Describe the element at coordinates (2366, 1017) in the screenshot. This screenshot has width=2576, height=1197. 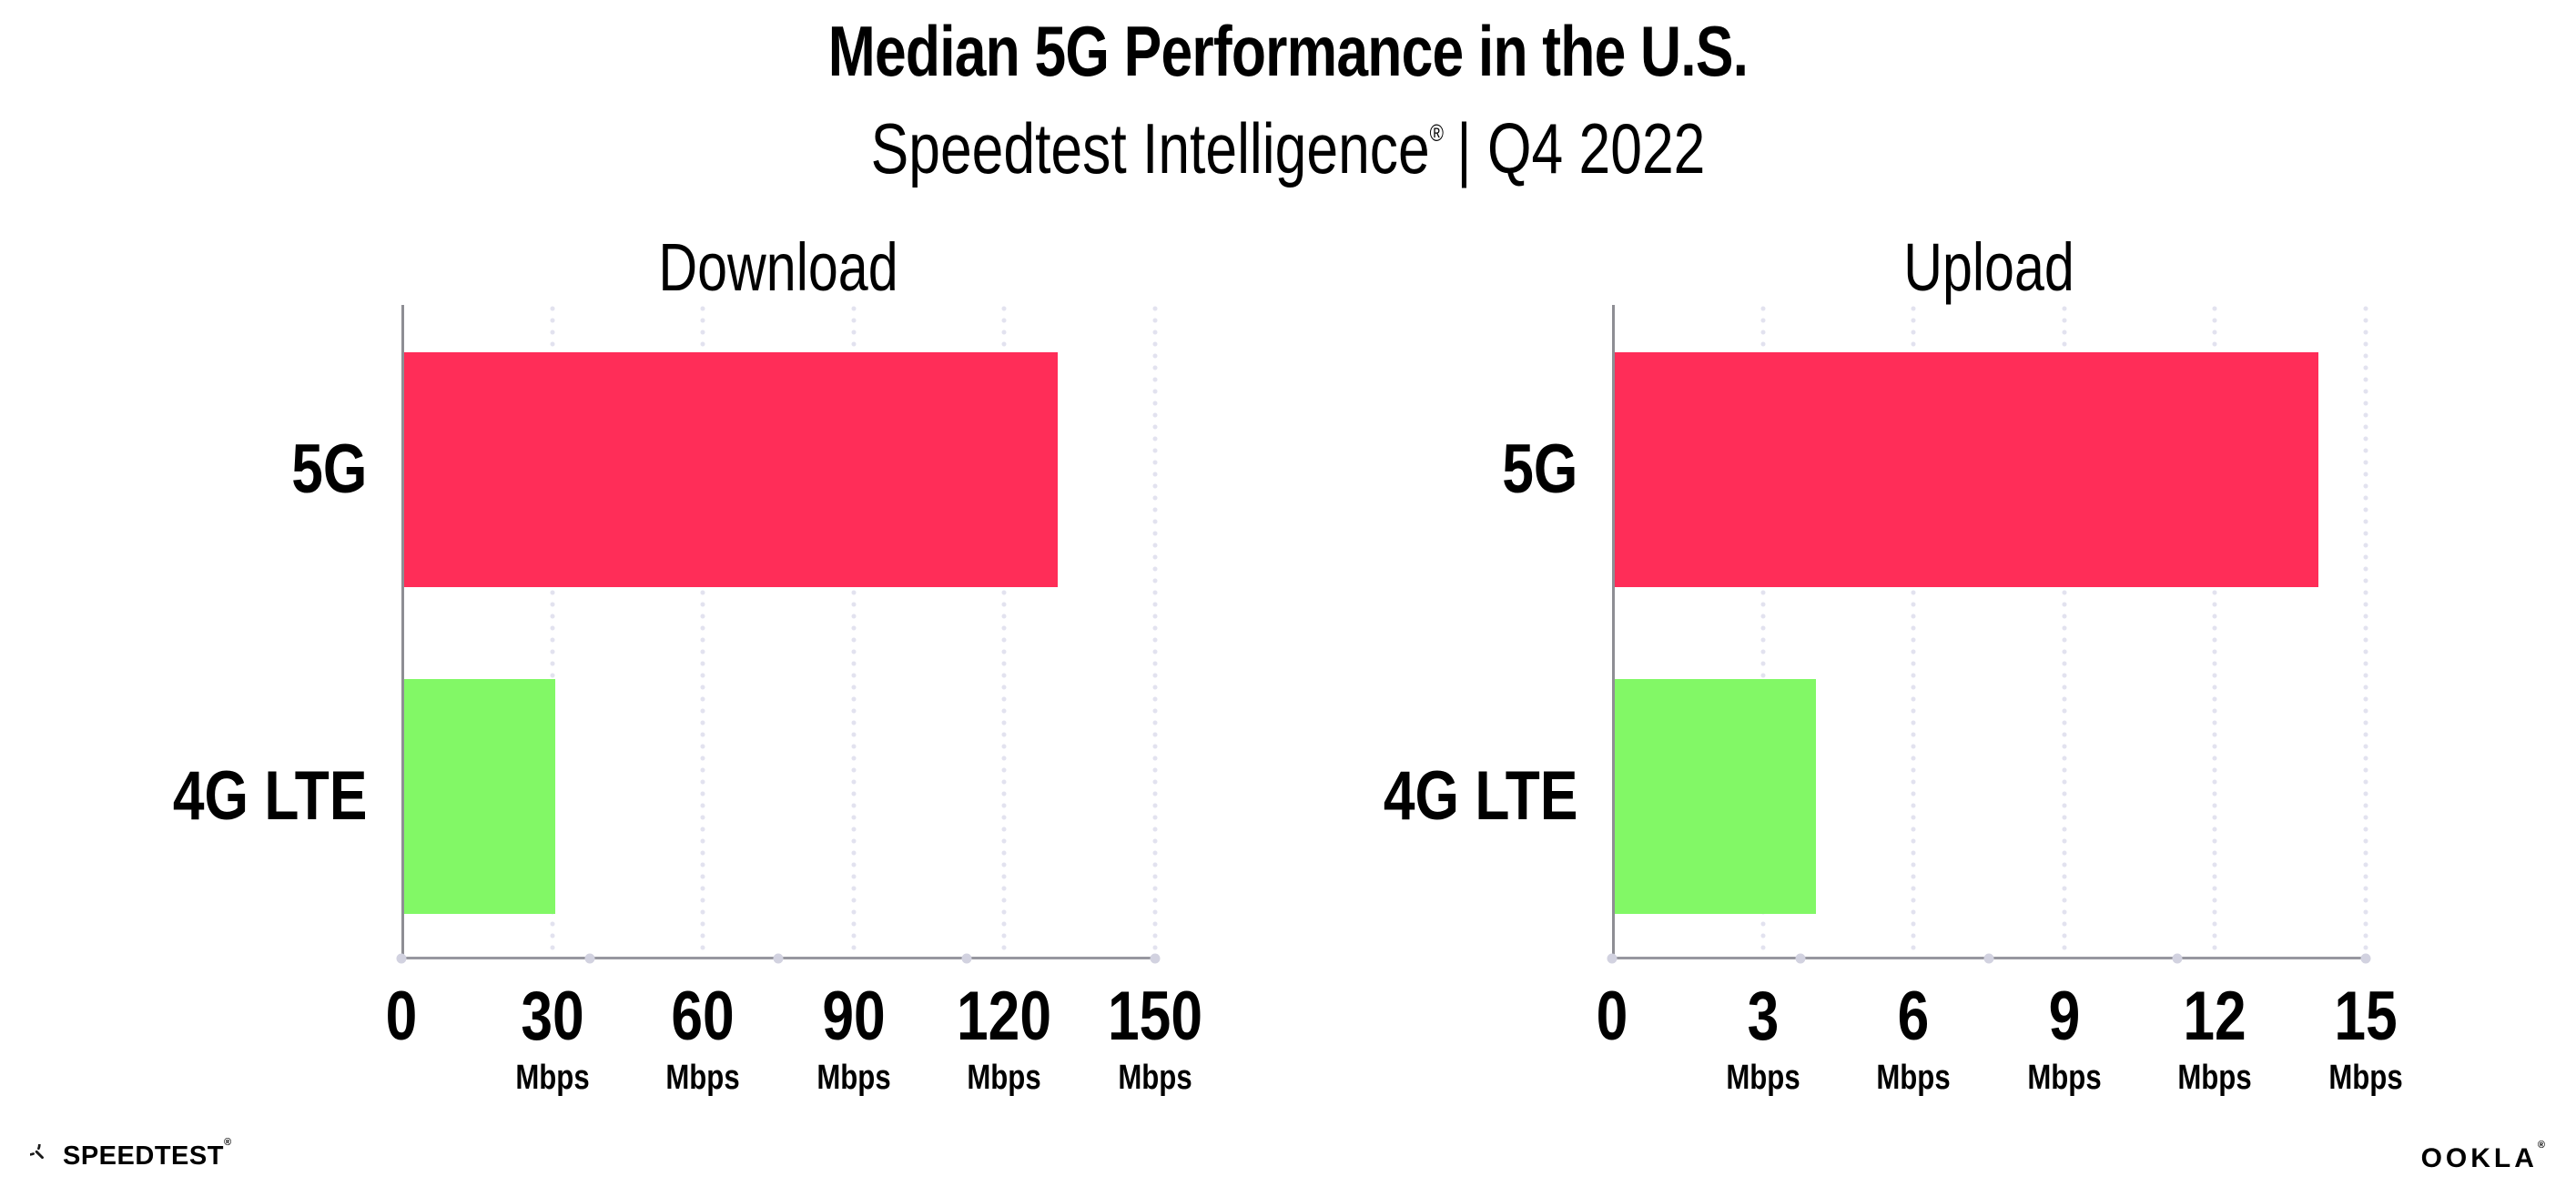
I see `x-tick-value: 15` at that location.